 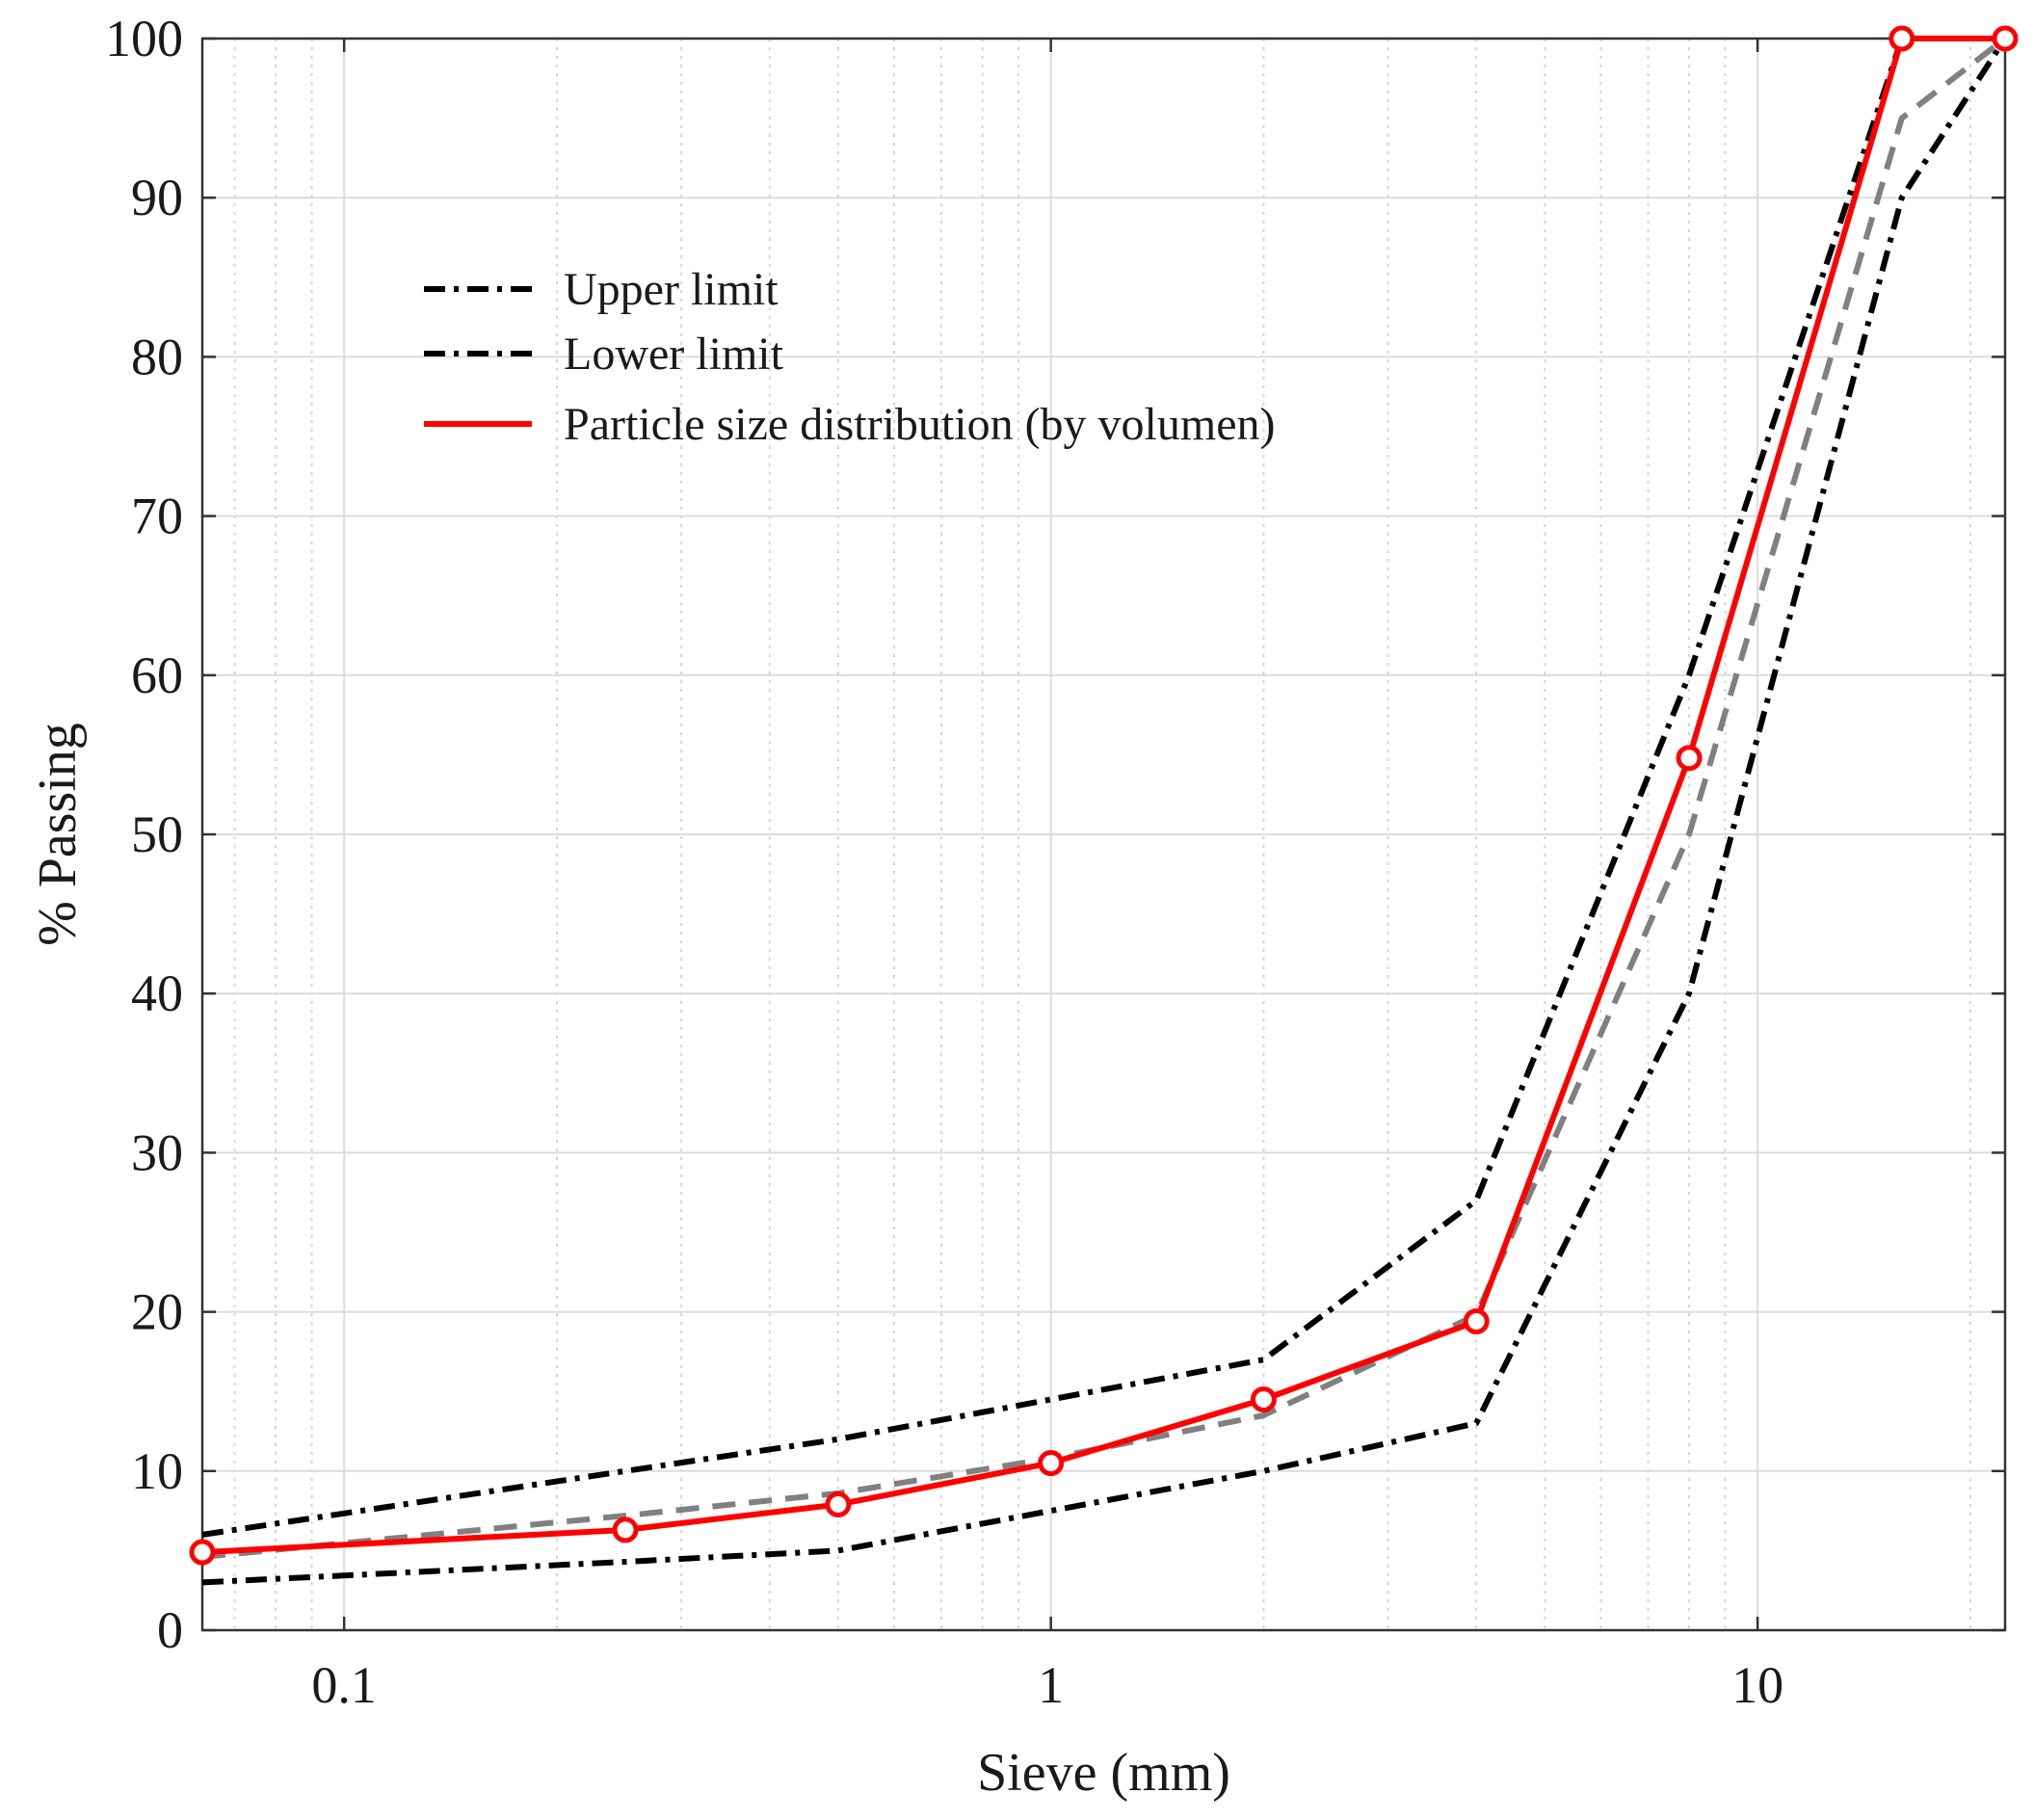 What do you see at coordinates (157, 1152) in the screenshot?
I see `y-tick-label: 30` at bounding box center [157, 1152].